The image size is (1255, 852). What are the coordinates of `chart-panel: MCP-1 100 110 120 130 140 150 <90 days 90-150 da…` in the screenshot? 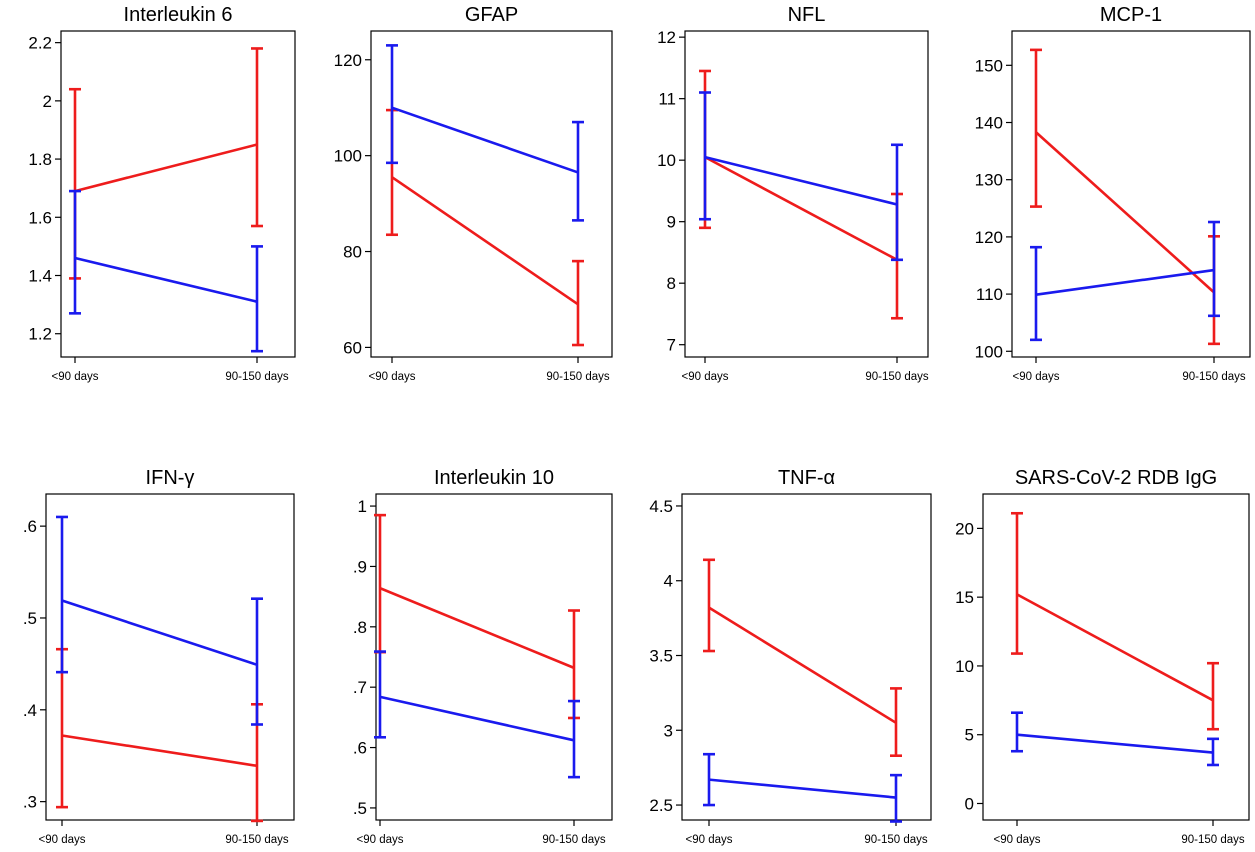 It's located at (1113, 193).